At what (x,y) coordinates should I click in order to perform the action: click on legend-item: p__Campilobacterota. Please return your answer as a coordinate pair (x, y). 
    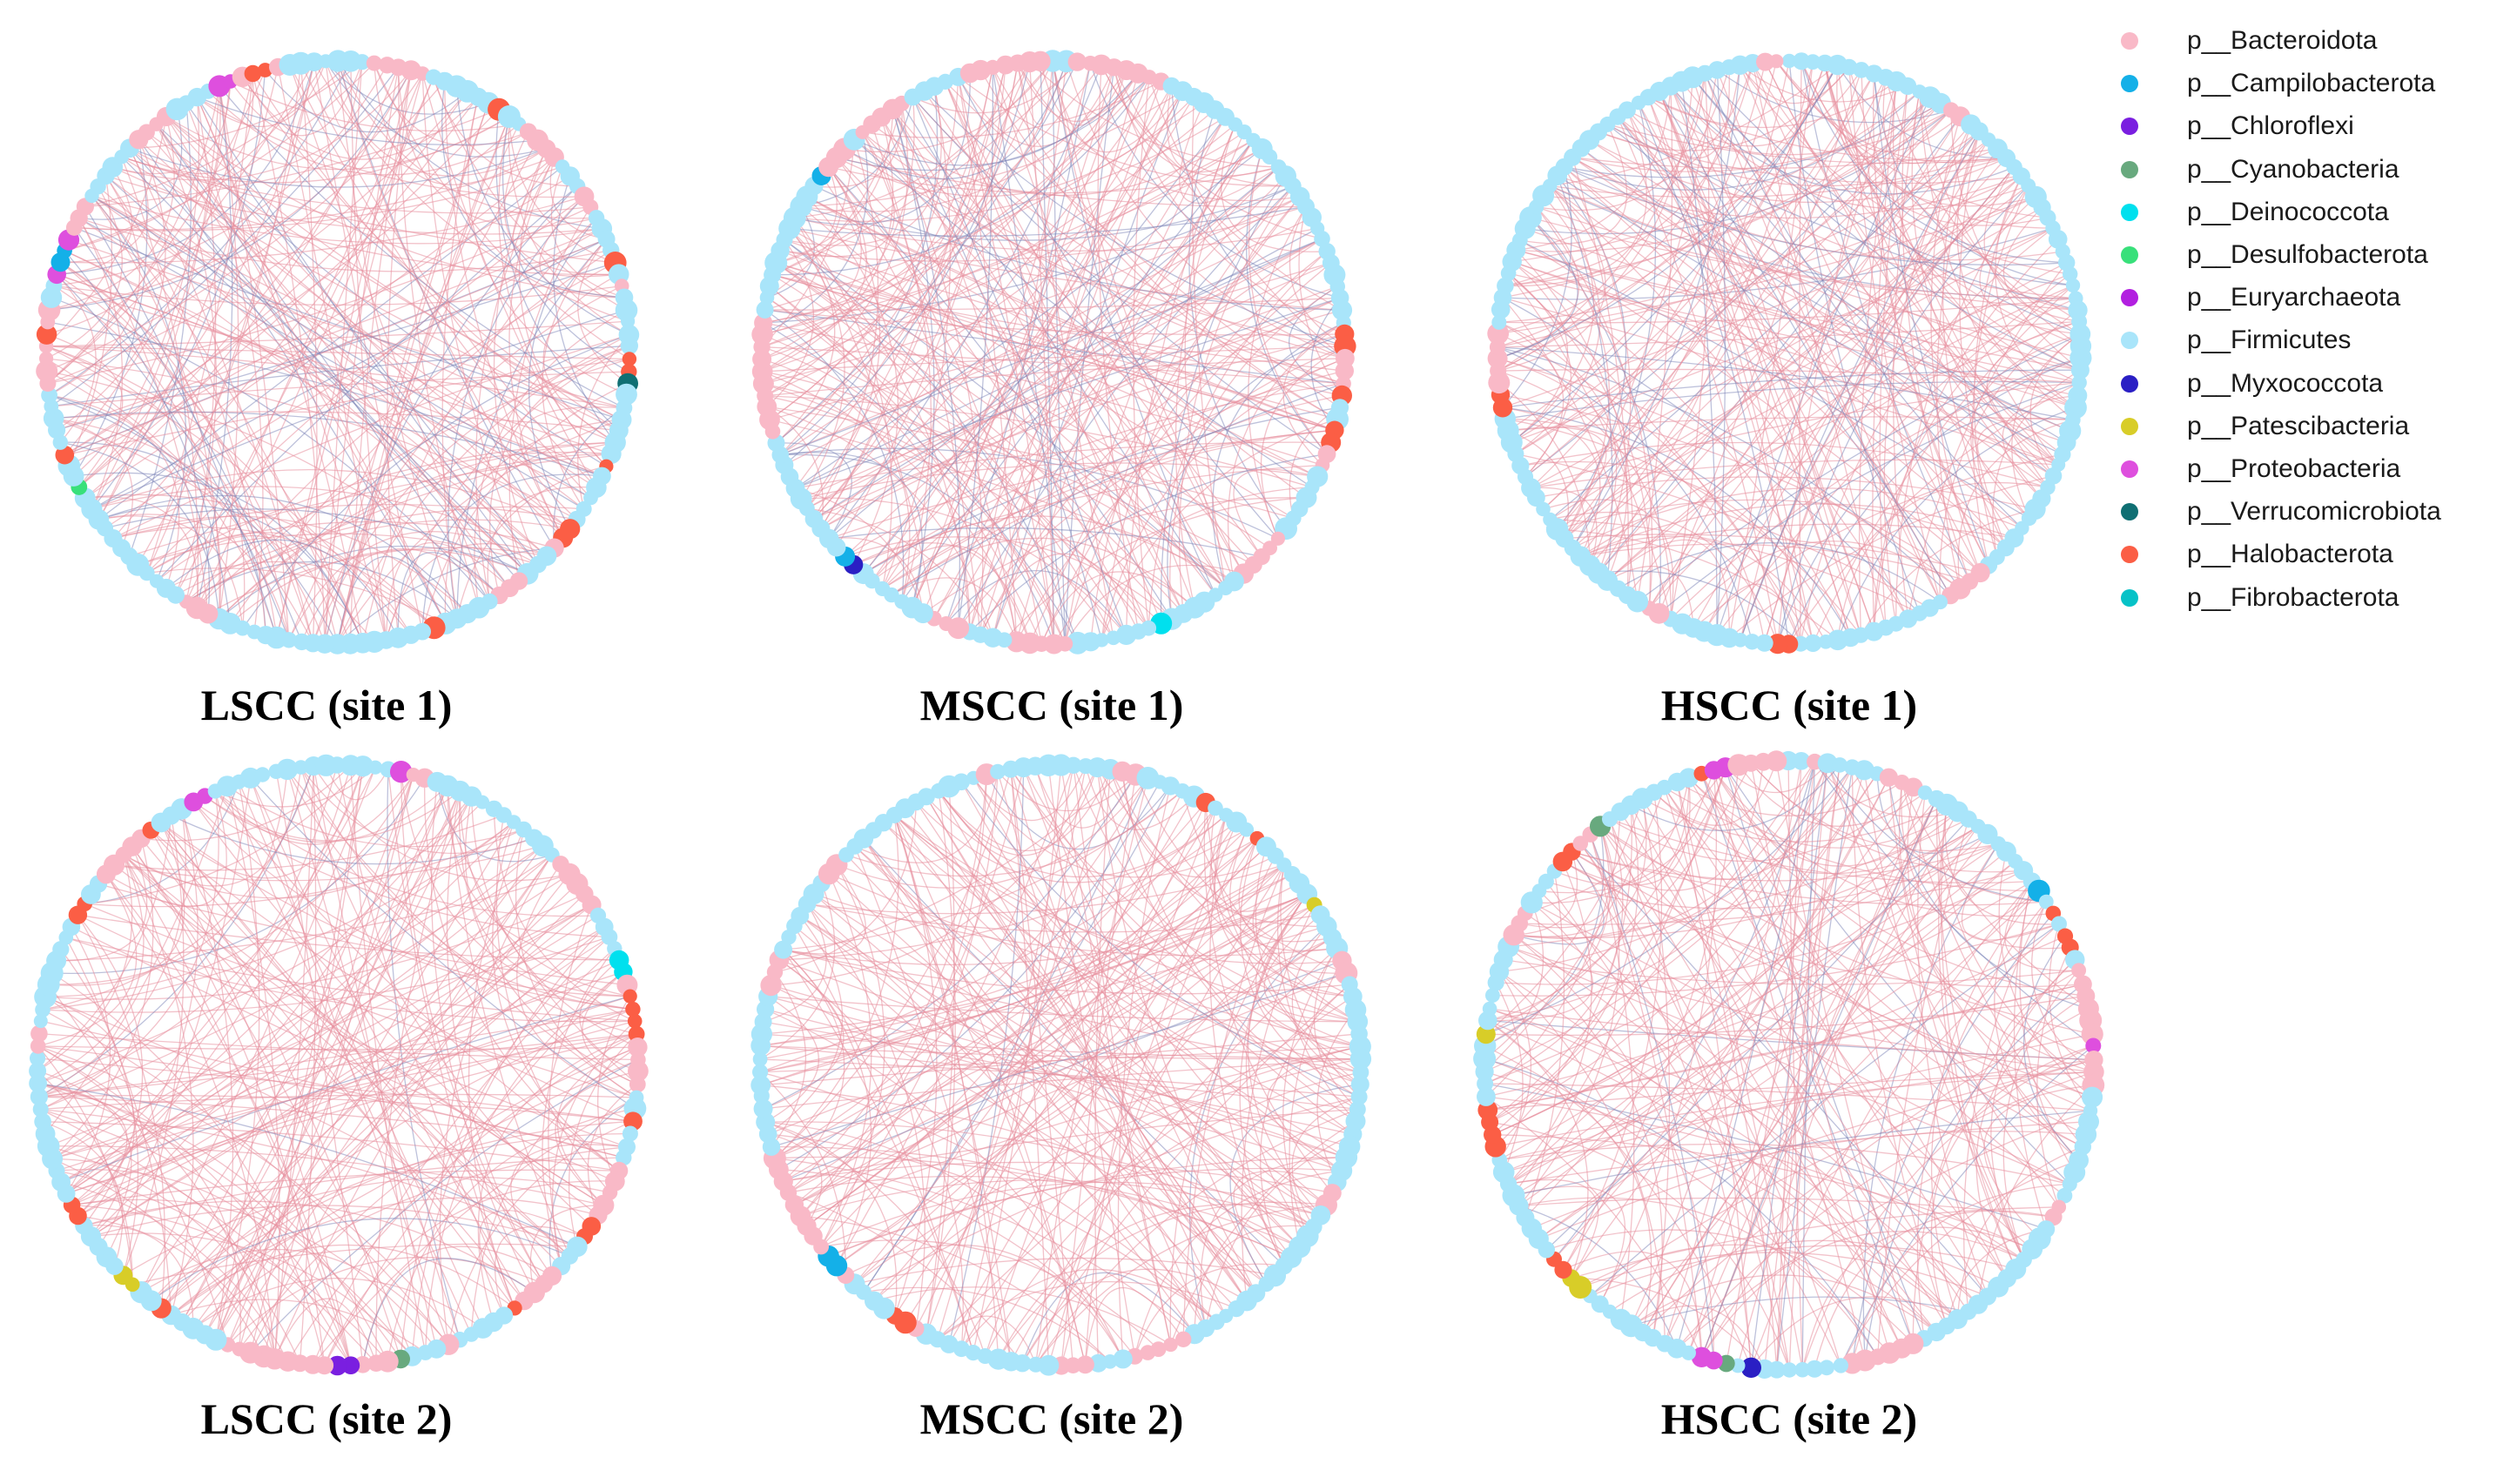
    Looking at the image, I should click on (2312, 86).